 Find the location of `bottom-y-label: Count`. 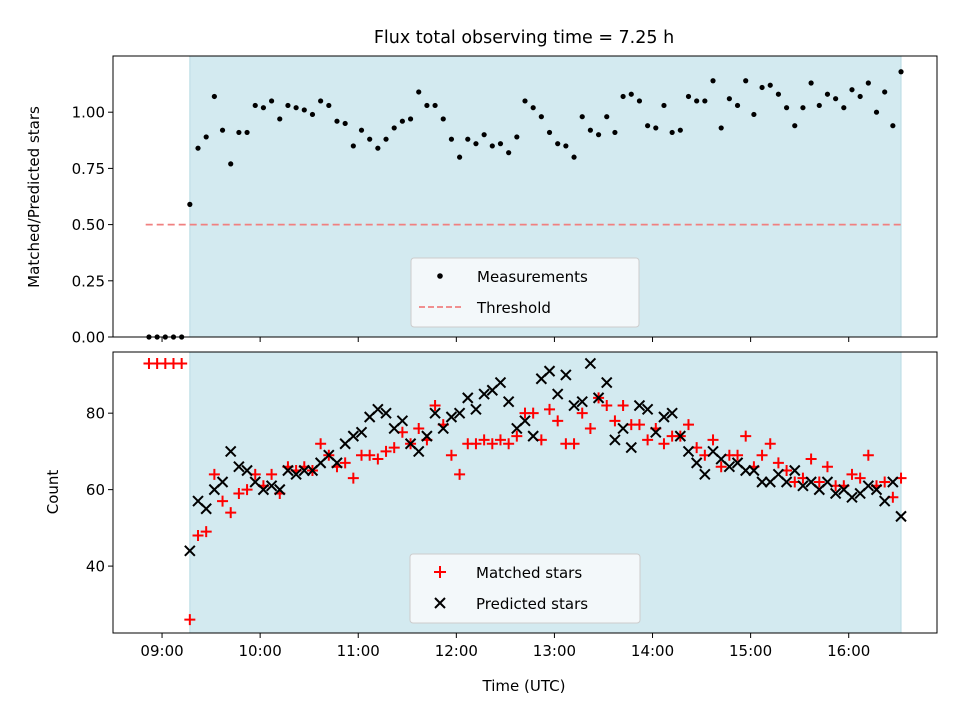

bottom-y-label: Count is located at coordinates (53, 492).